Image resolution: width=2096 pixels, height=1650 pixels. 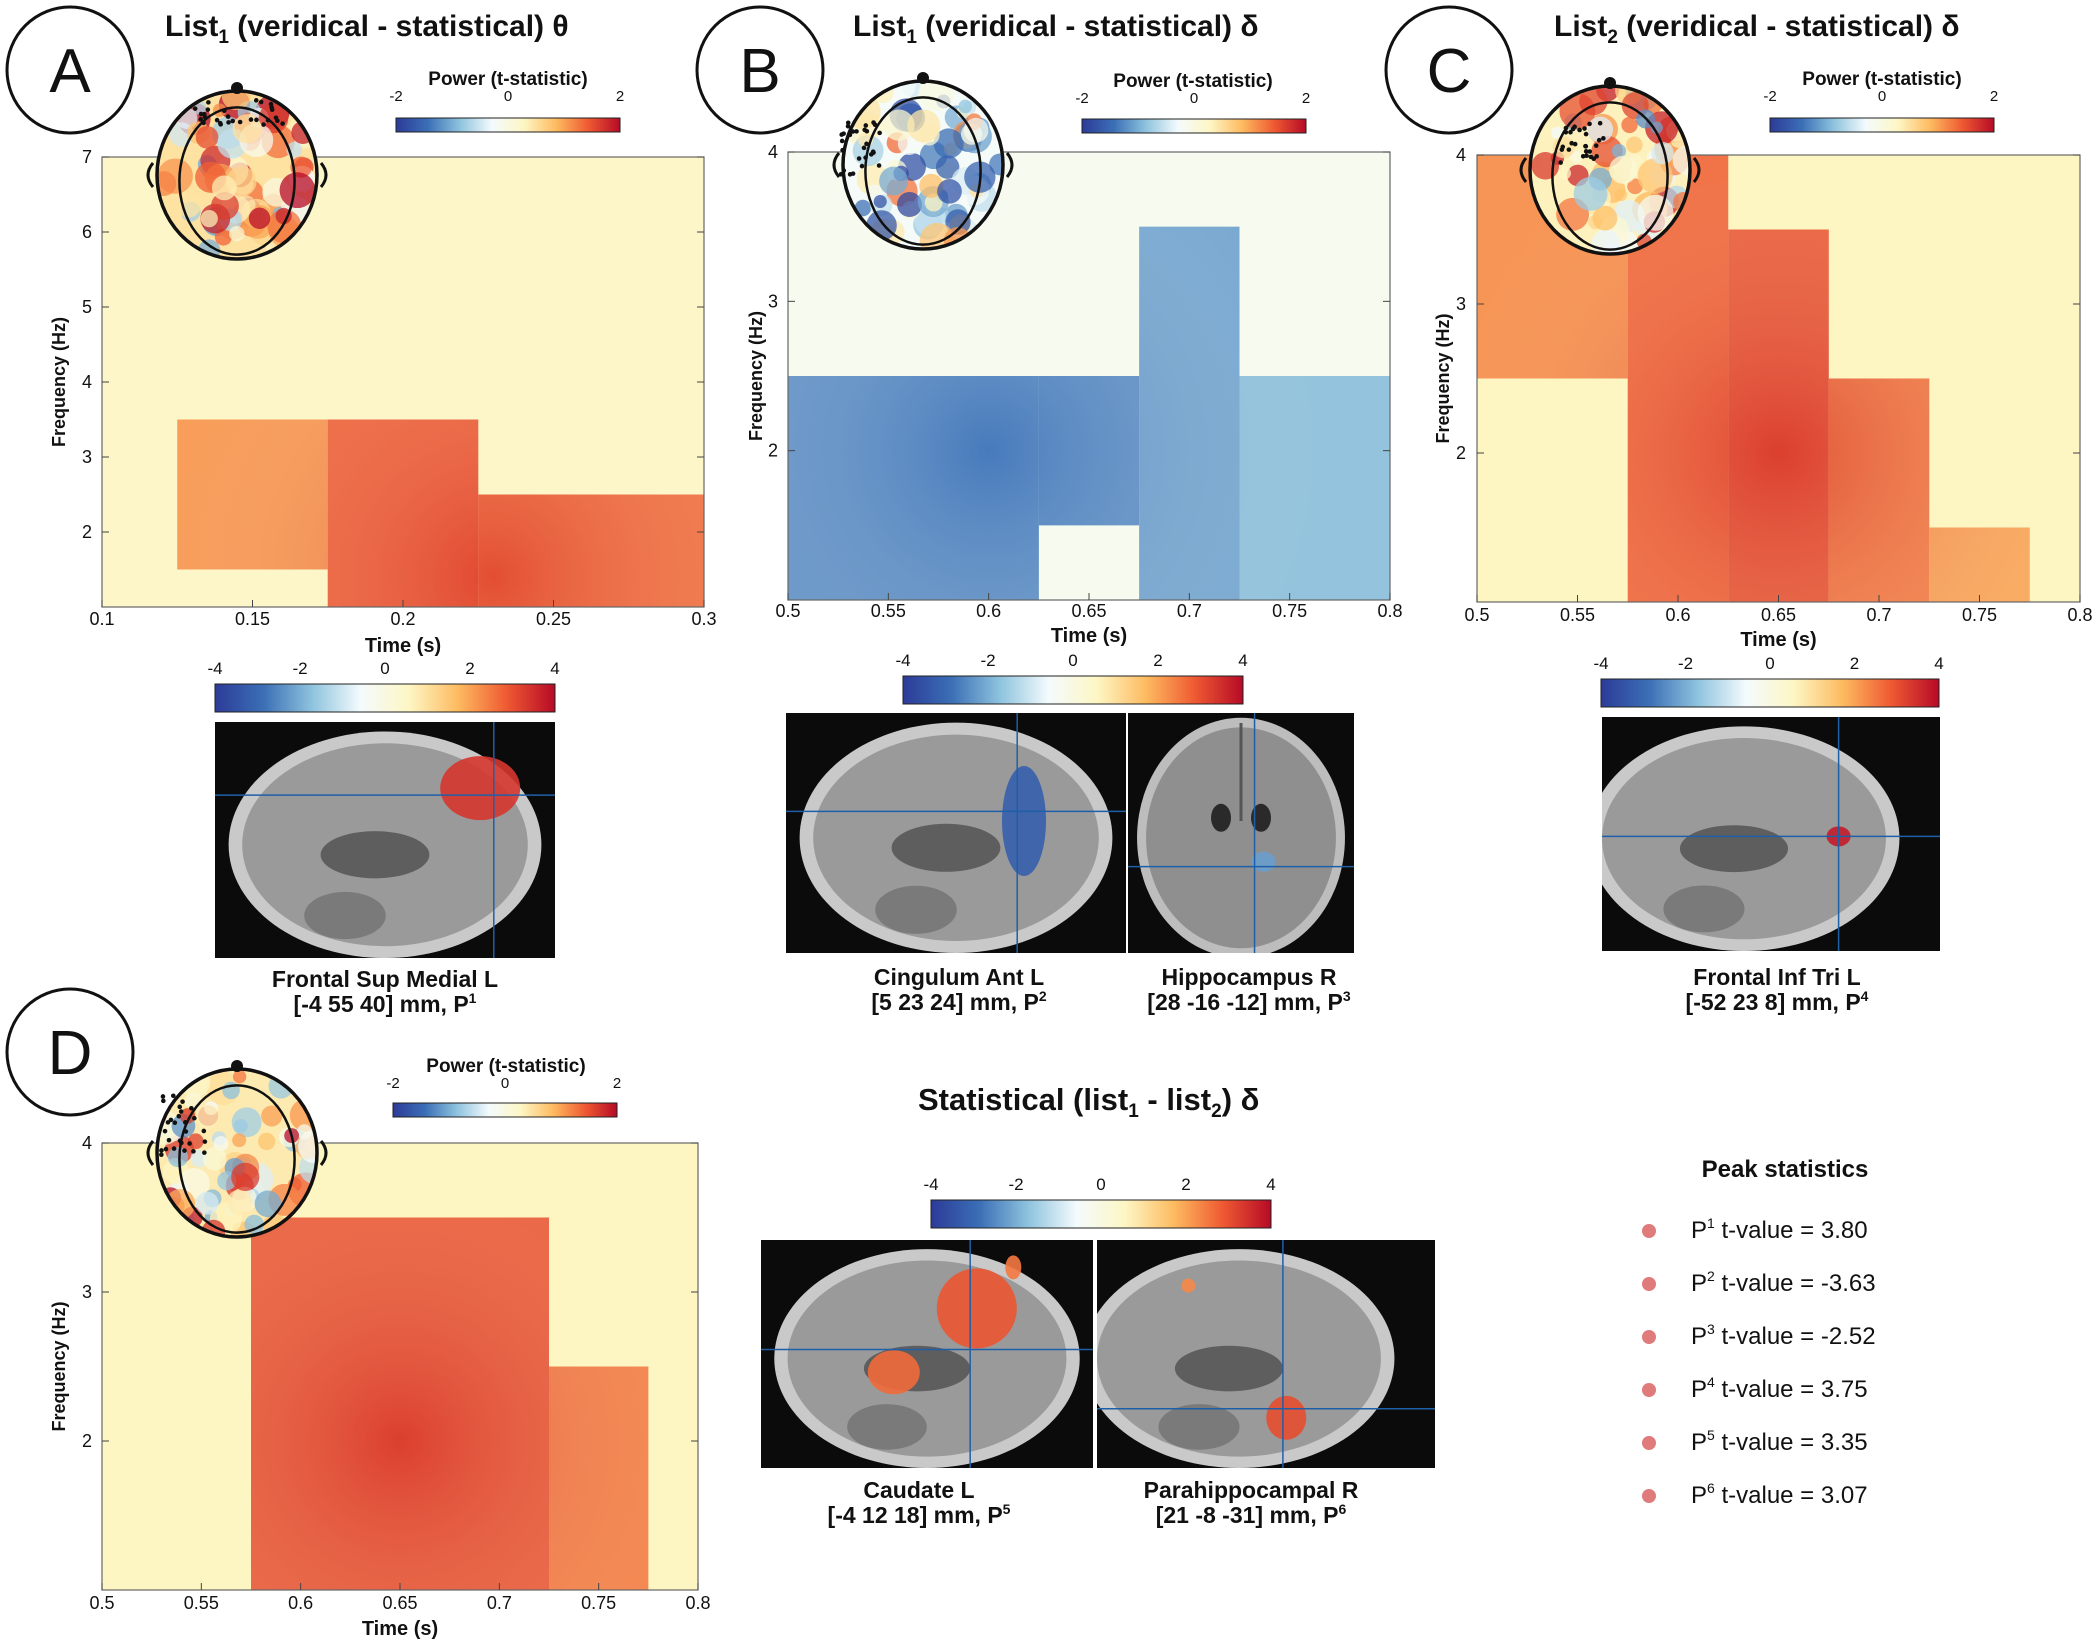 What do you see at coordinates (59, 1366) in the screenshot?
I see `y-axis-label: Frequency (Hz)` at bounding box center [59, 1366].